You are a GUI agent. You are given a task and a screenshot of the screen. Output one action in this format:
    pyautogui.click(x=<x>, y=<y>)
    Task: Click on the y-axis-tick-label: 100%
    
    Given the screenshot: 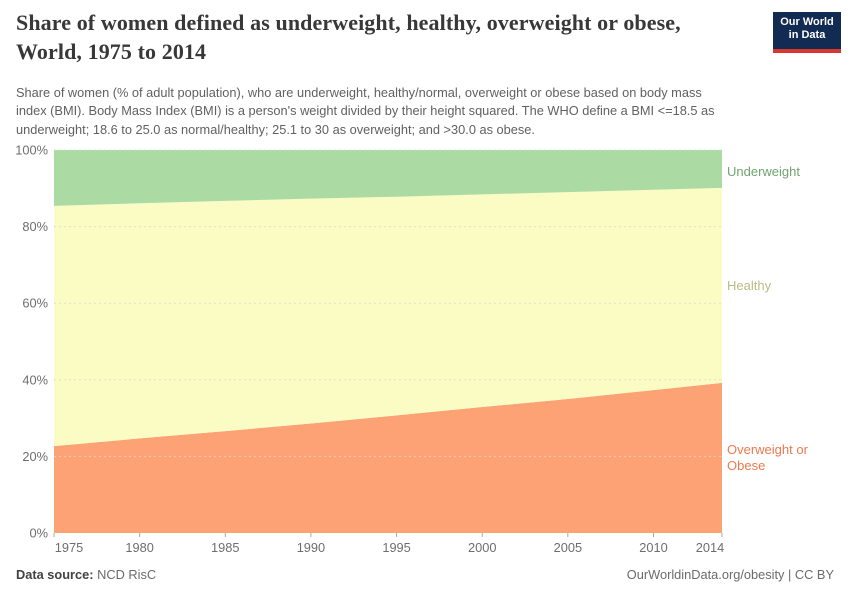 What is the action you would take?
    pyautogui.click(x=31, y=149)
    